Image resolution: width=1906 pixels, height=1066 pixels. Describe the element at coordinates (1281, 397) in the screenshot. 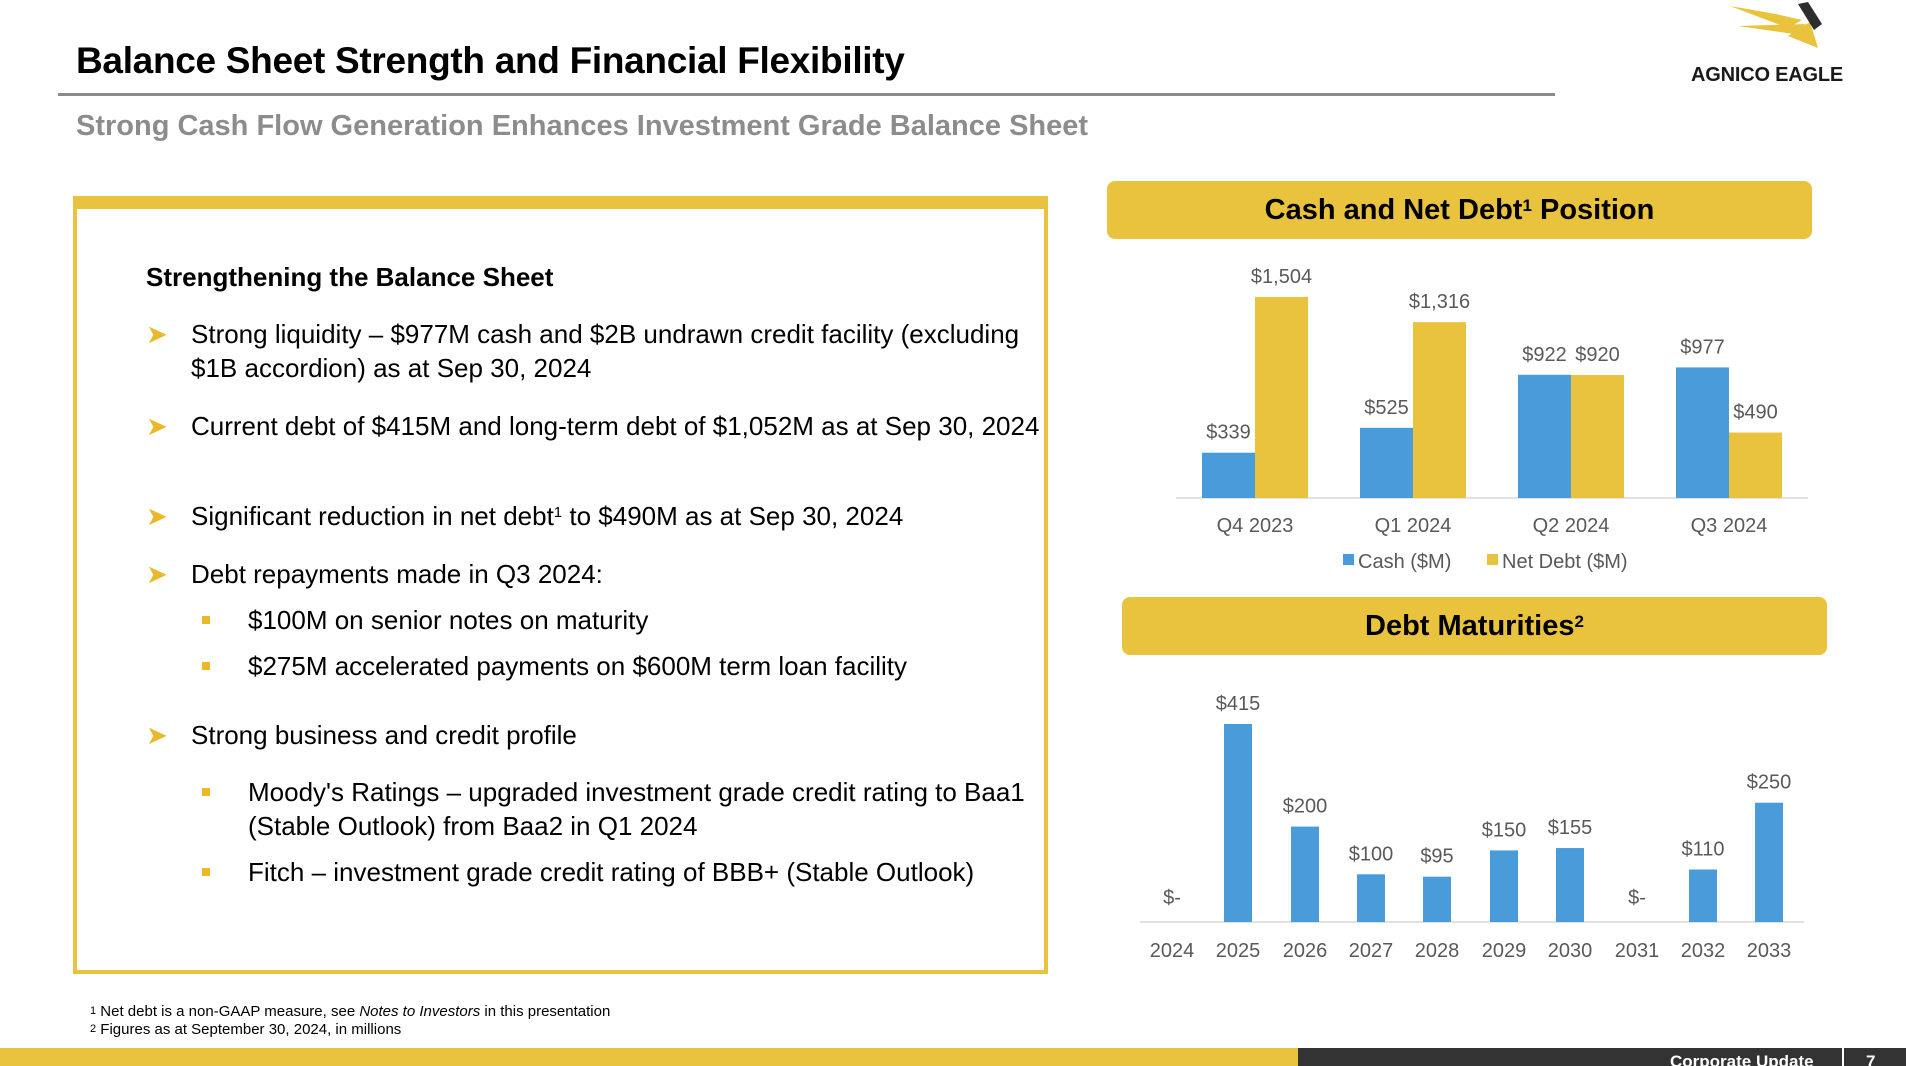

I see `bar-net-debt-q4-2023` at that location.